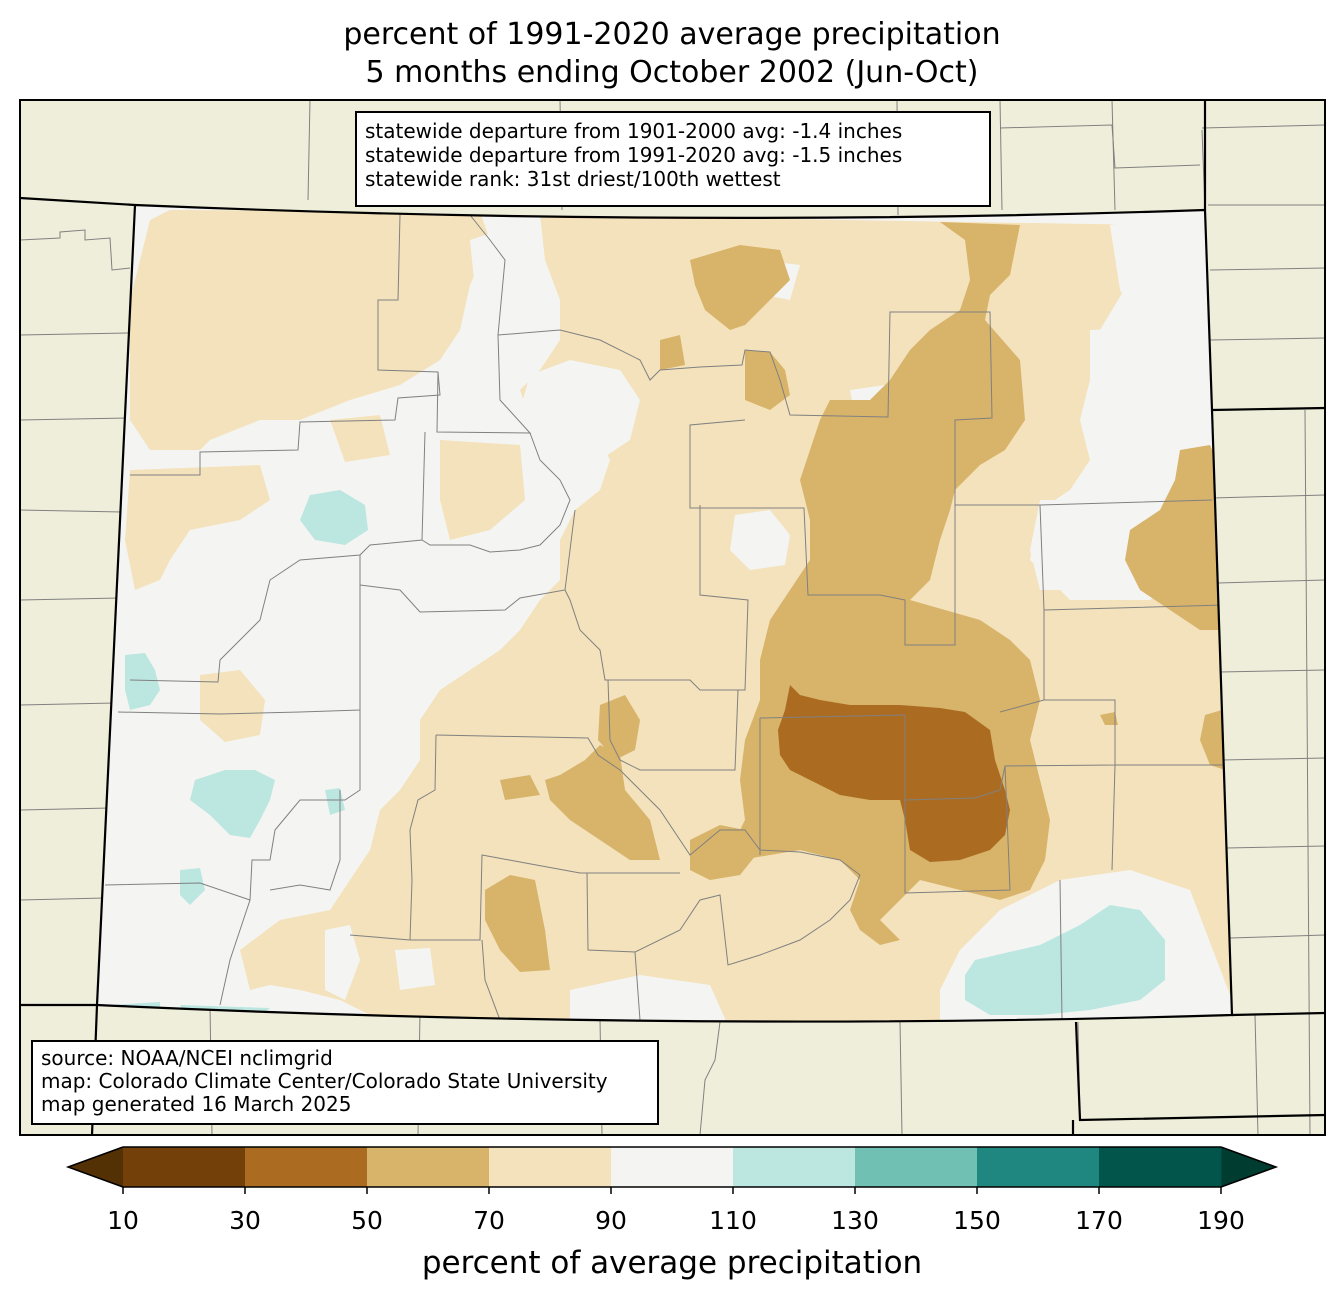  I want to click on colorbar-over-arrow, so click(1248, 1167).